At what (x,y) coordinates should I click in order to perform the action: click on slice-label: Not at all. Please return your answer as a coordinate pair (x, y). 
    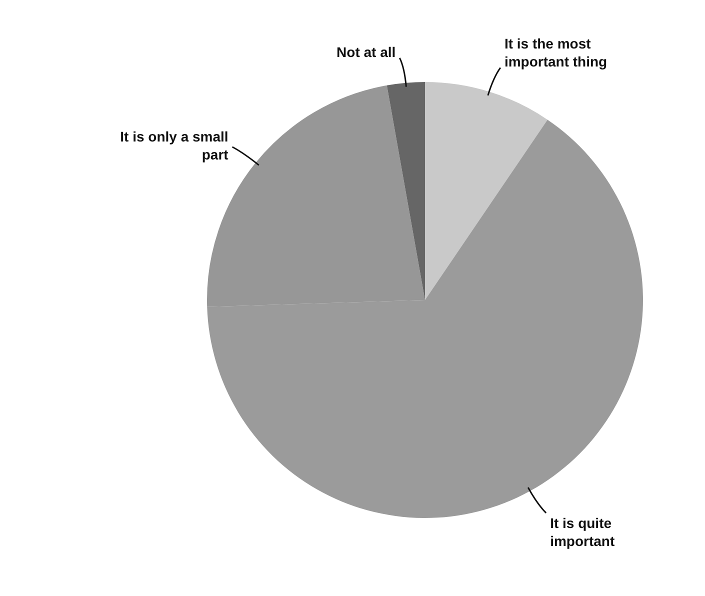
    Looking at the image, I should click on (366, 52).